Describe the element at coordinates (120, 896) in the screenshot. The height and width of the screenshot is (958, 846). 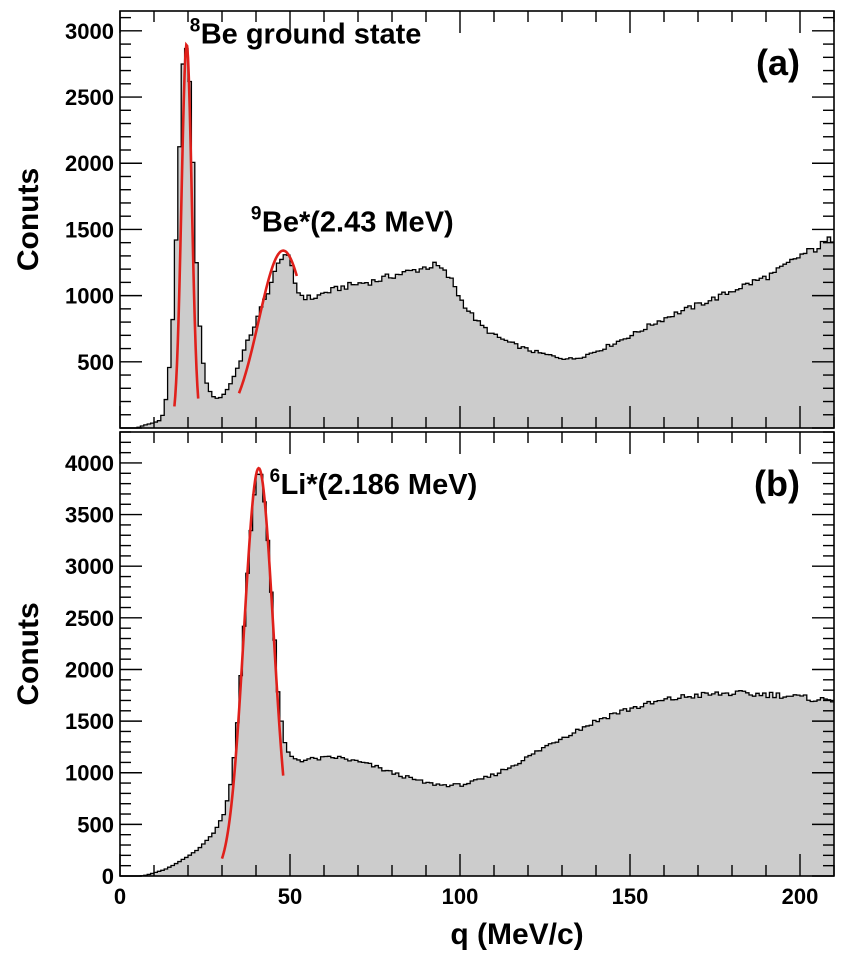
I see `x-tick-label: 0` at that location.